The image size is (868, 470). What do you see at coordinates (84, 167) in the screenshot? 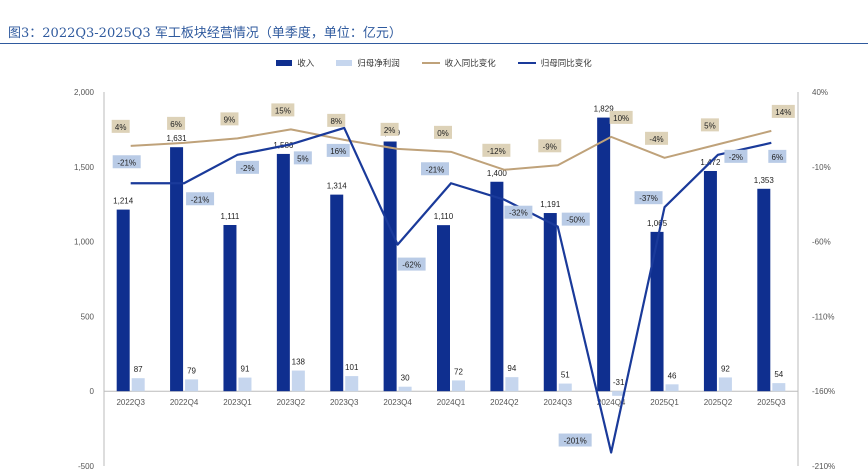
I see `left-tick-label: 1,500` at bounding box center [84, 167].